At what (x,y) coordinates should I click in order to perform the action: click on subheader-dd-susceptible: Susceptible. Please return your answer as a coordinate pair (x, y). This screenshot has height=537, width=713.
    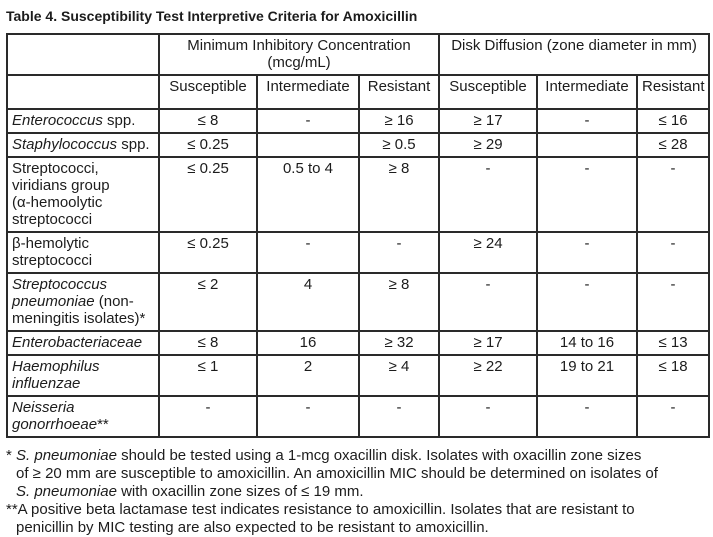
    Looking at the image, I should click on (488, 92).